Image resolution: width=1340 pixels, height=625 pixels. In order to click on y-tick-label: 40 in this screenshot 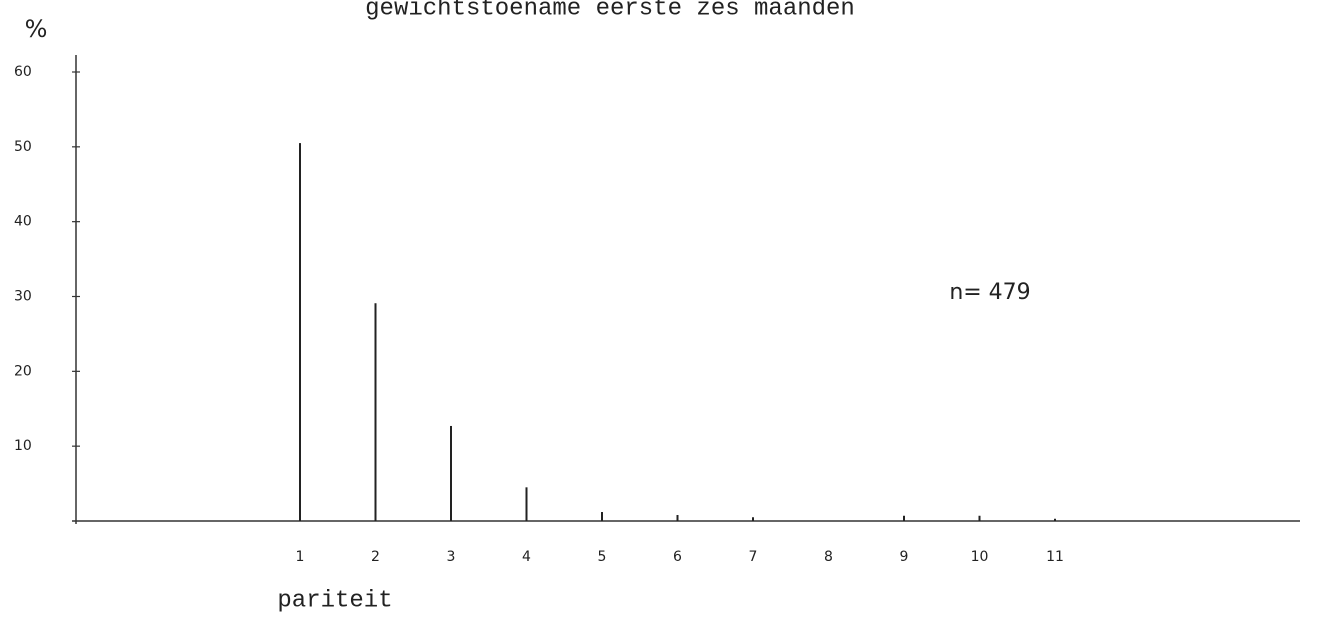, I will do `click(23, 222)`.